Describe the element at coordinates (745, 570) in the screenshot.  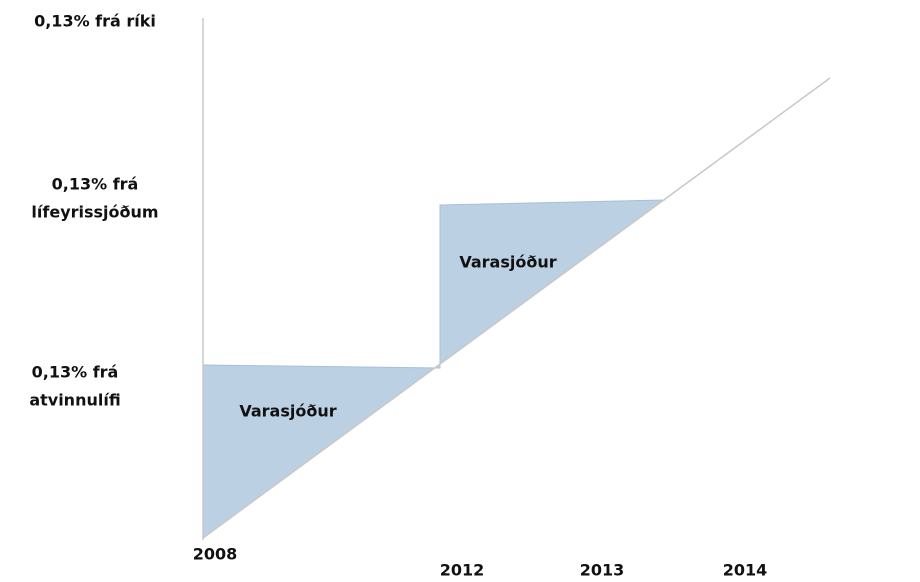
I see `x-label: 2014` at that location.